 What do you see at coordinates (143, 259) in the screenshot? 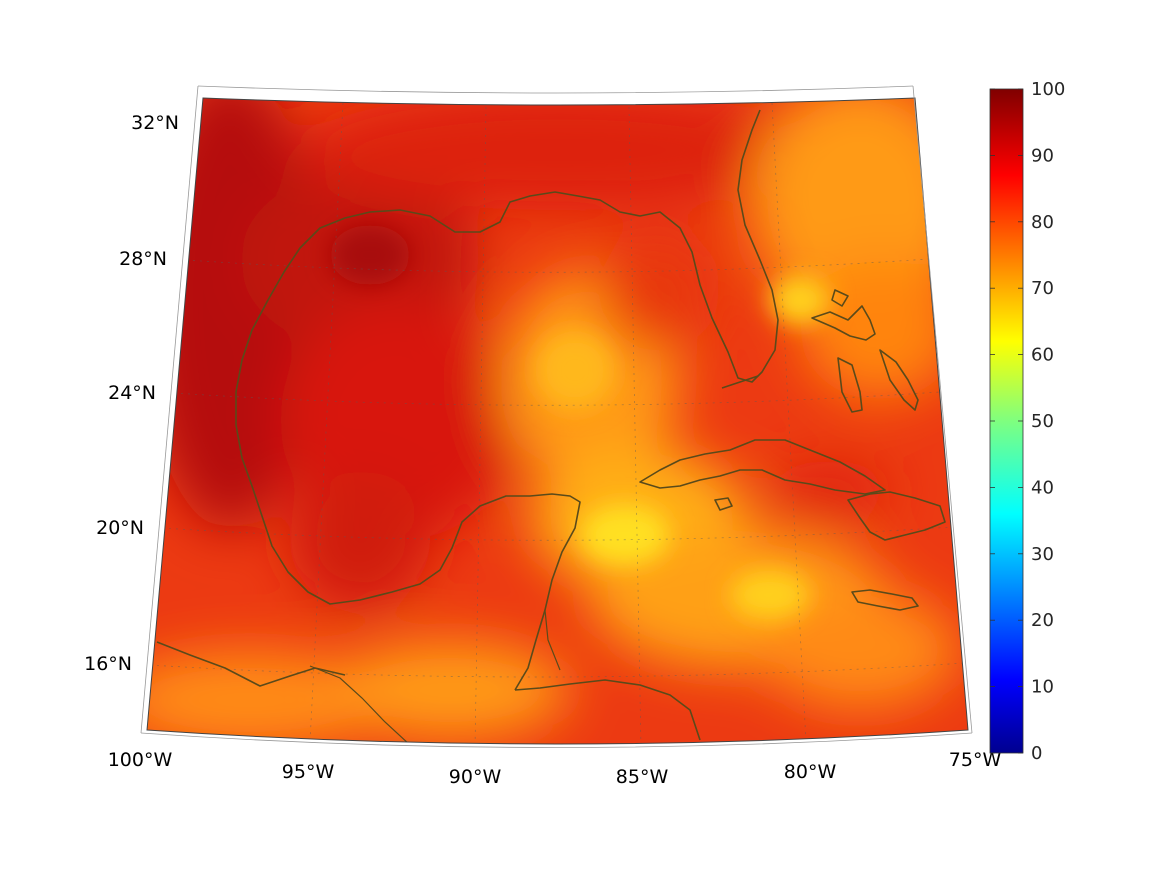
I see `lat-label-28n: 28°N` at bounding box center [143, 259].